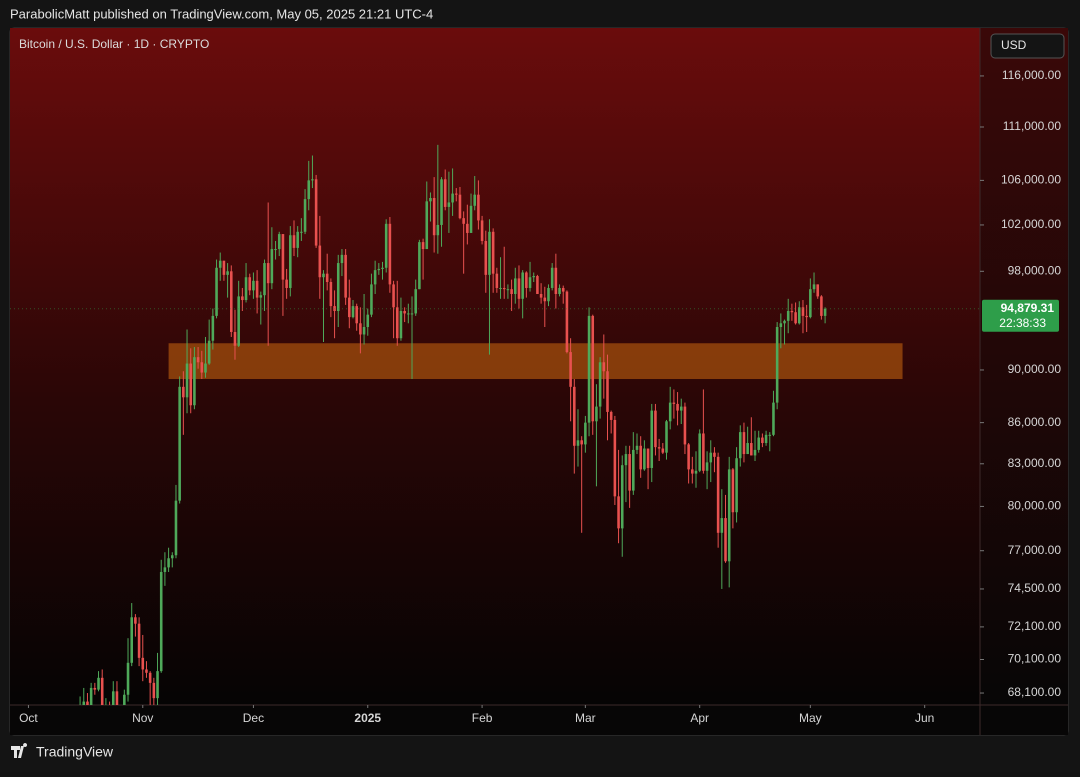 This screenshot has width=1080, height=777. Describe the element at coordinates (810, 718) in the screenshot. I see `x-tick-label: May` at that location.